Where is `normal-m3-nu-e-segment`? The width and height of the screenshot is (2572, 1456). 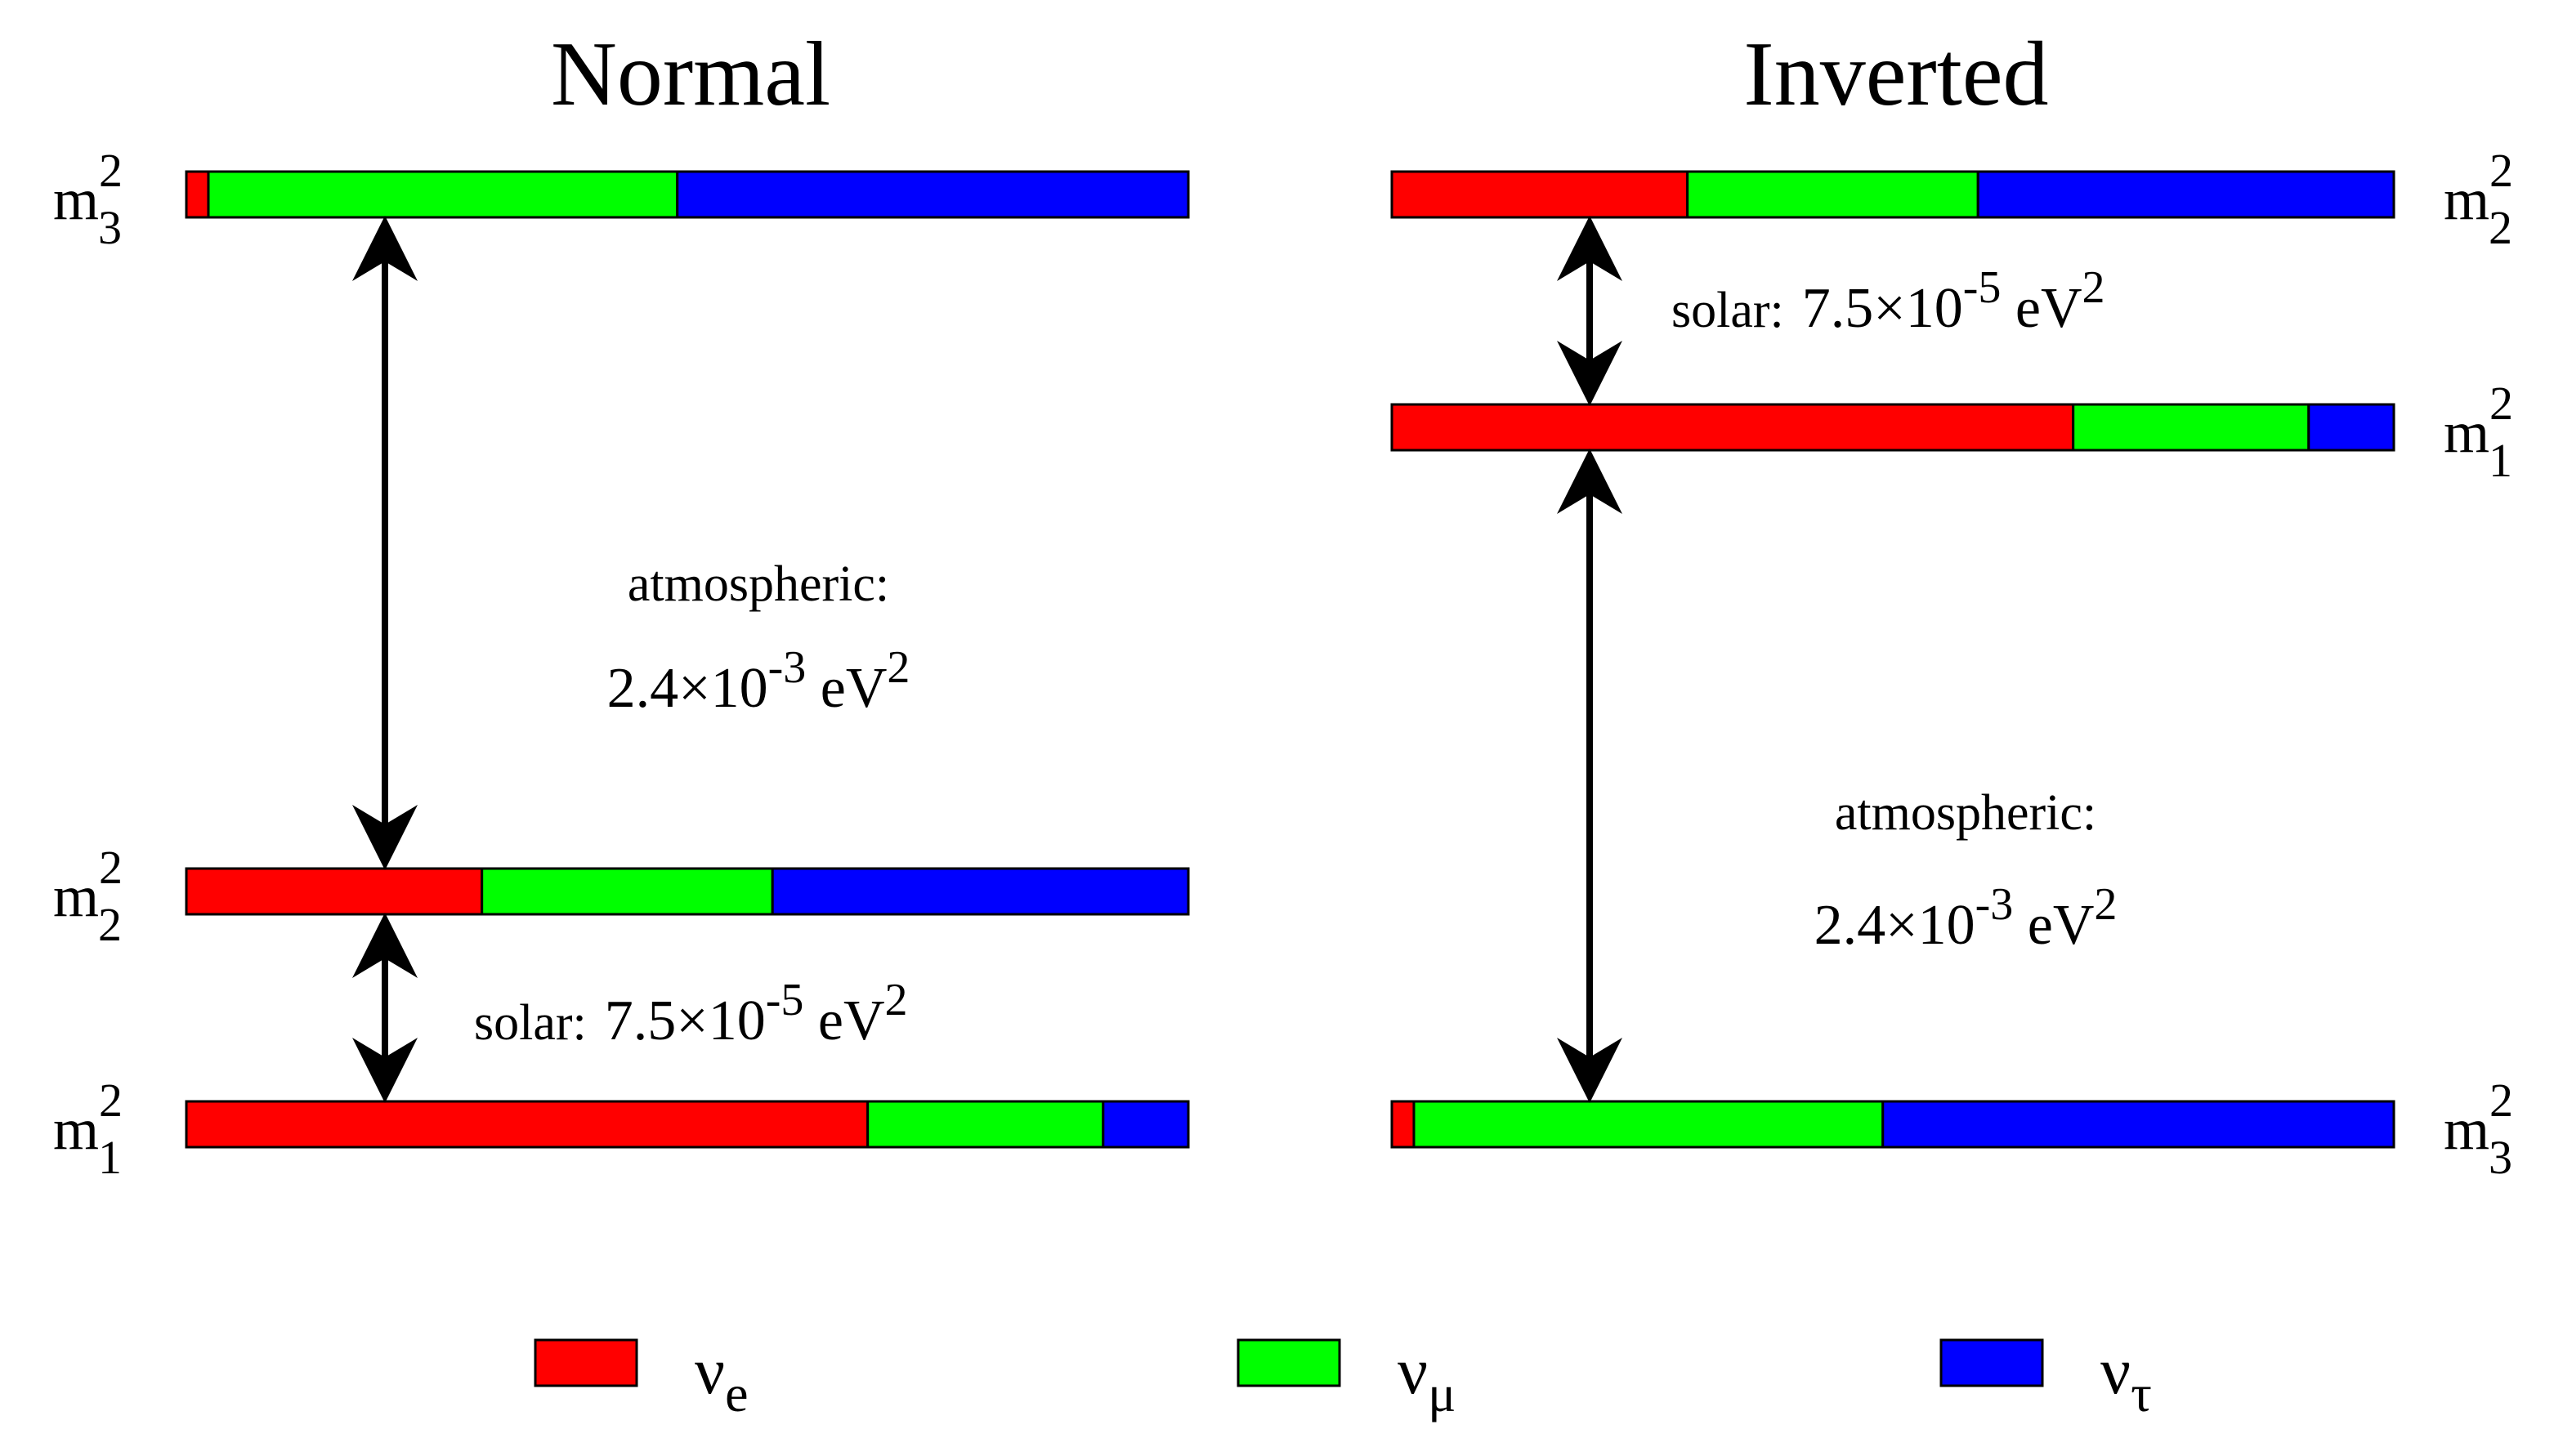 normal-m3-nu-e-segment is located at coordinates (197, 194).